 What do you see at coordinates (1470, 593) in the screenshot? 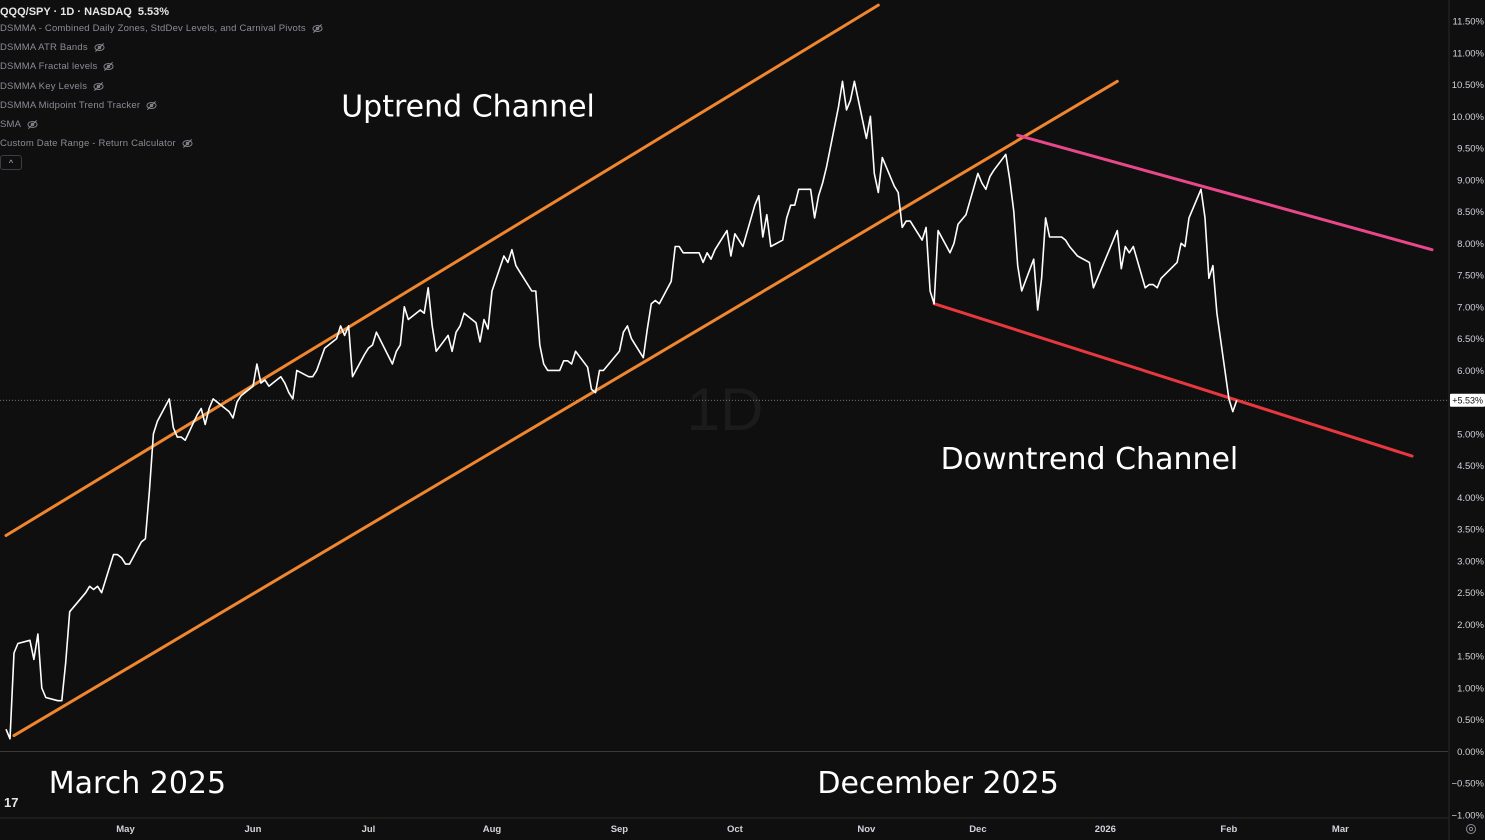
I see `y-tick-label: 2.50%` at bounding box center [1470, 593].